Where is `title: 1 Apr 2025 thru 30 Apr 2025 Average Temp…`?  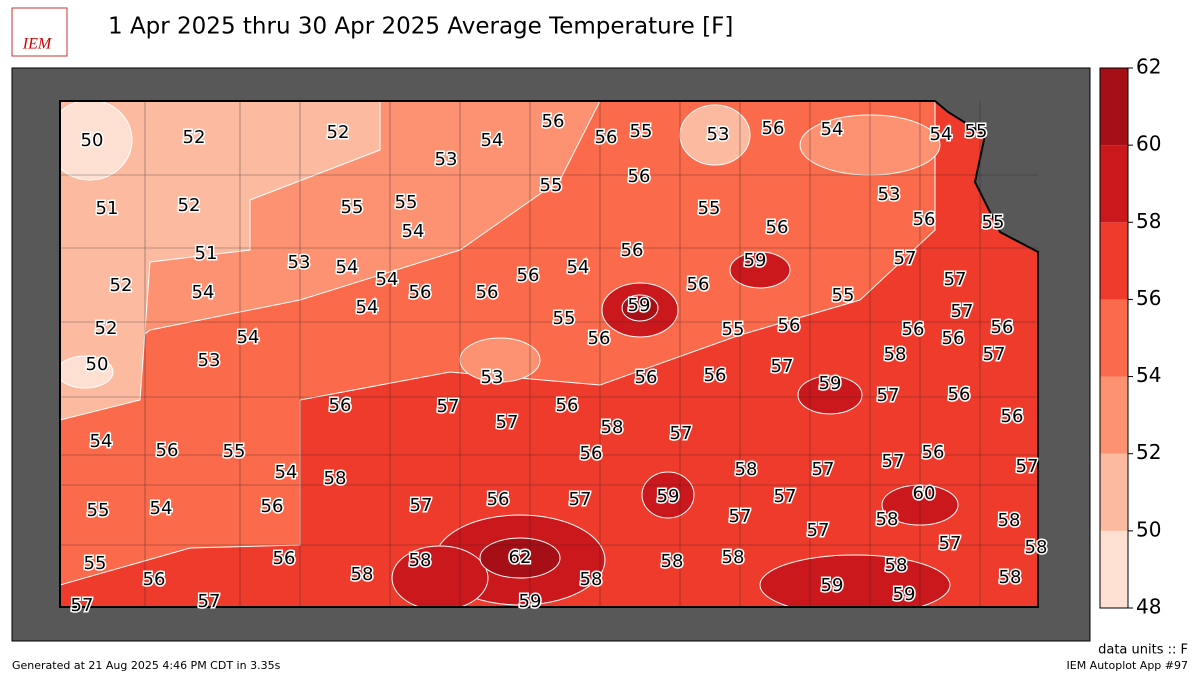 title: 1 Apr 2025 thru 30 Apr 2025 Average Temp… is located at coordinates (420, 27).